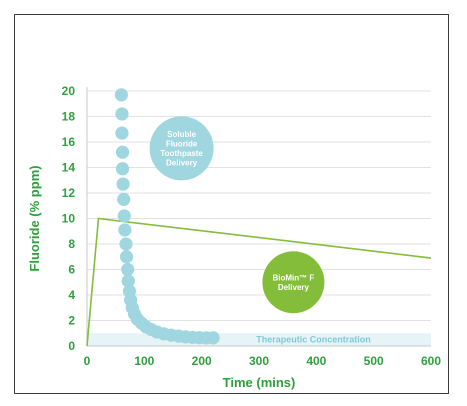 Image resolution: width=467 pixels, height=406 pixels. What do you see at coordinates (181, 153) in the screenshot?
I see `soluble-series-label: Toothpaste` at bounding box center [181, 153].